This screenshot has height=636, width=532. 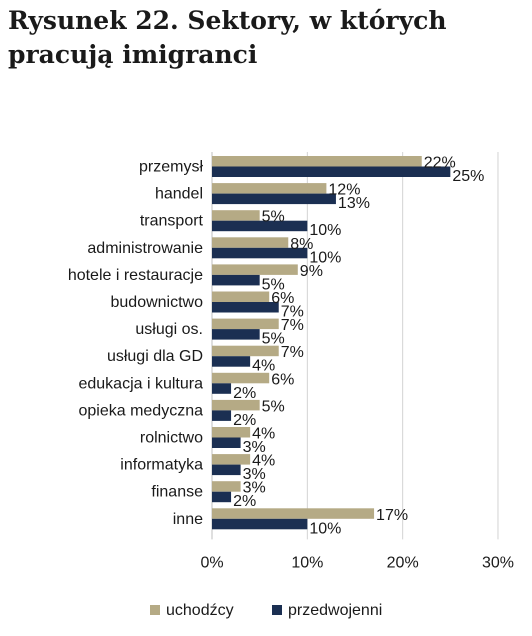 What do you see at coordinates (357, 562) in the screenshot?
I see `x-tick-labels: 0% 10% 20% 30%` at bounding box center [357, 562].